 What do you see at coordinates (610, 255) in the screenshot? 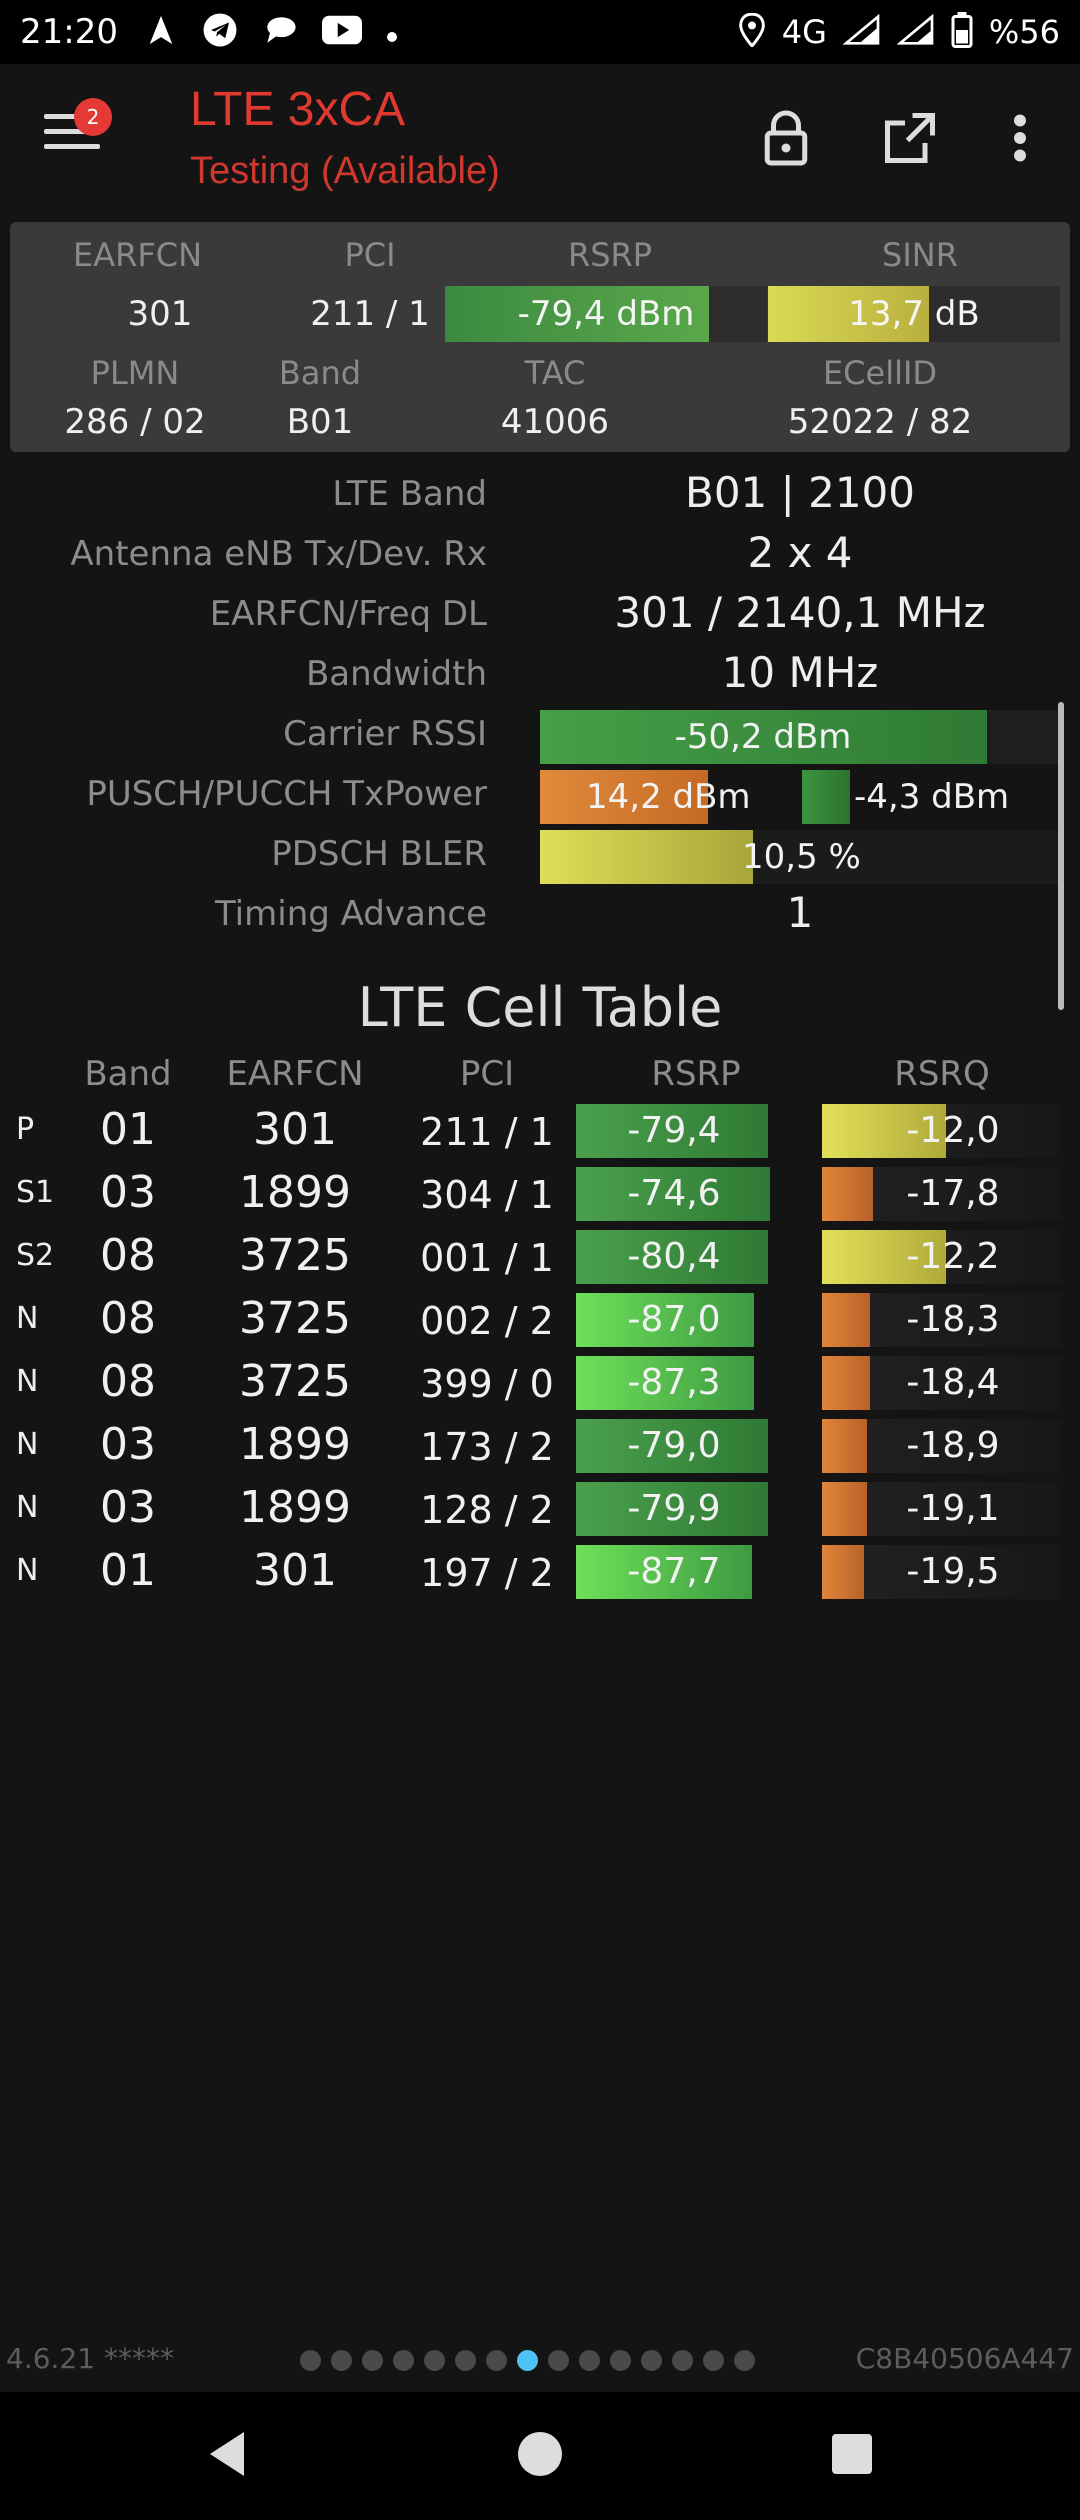
I see `rsrp-label: RSRP` at bounding box center [610, 255].